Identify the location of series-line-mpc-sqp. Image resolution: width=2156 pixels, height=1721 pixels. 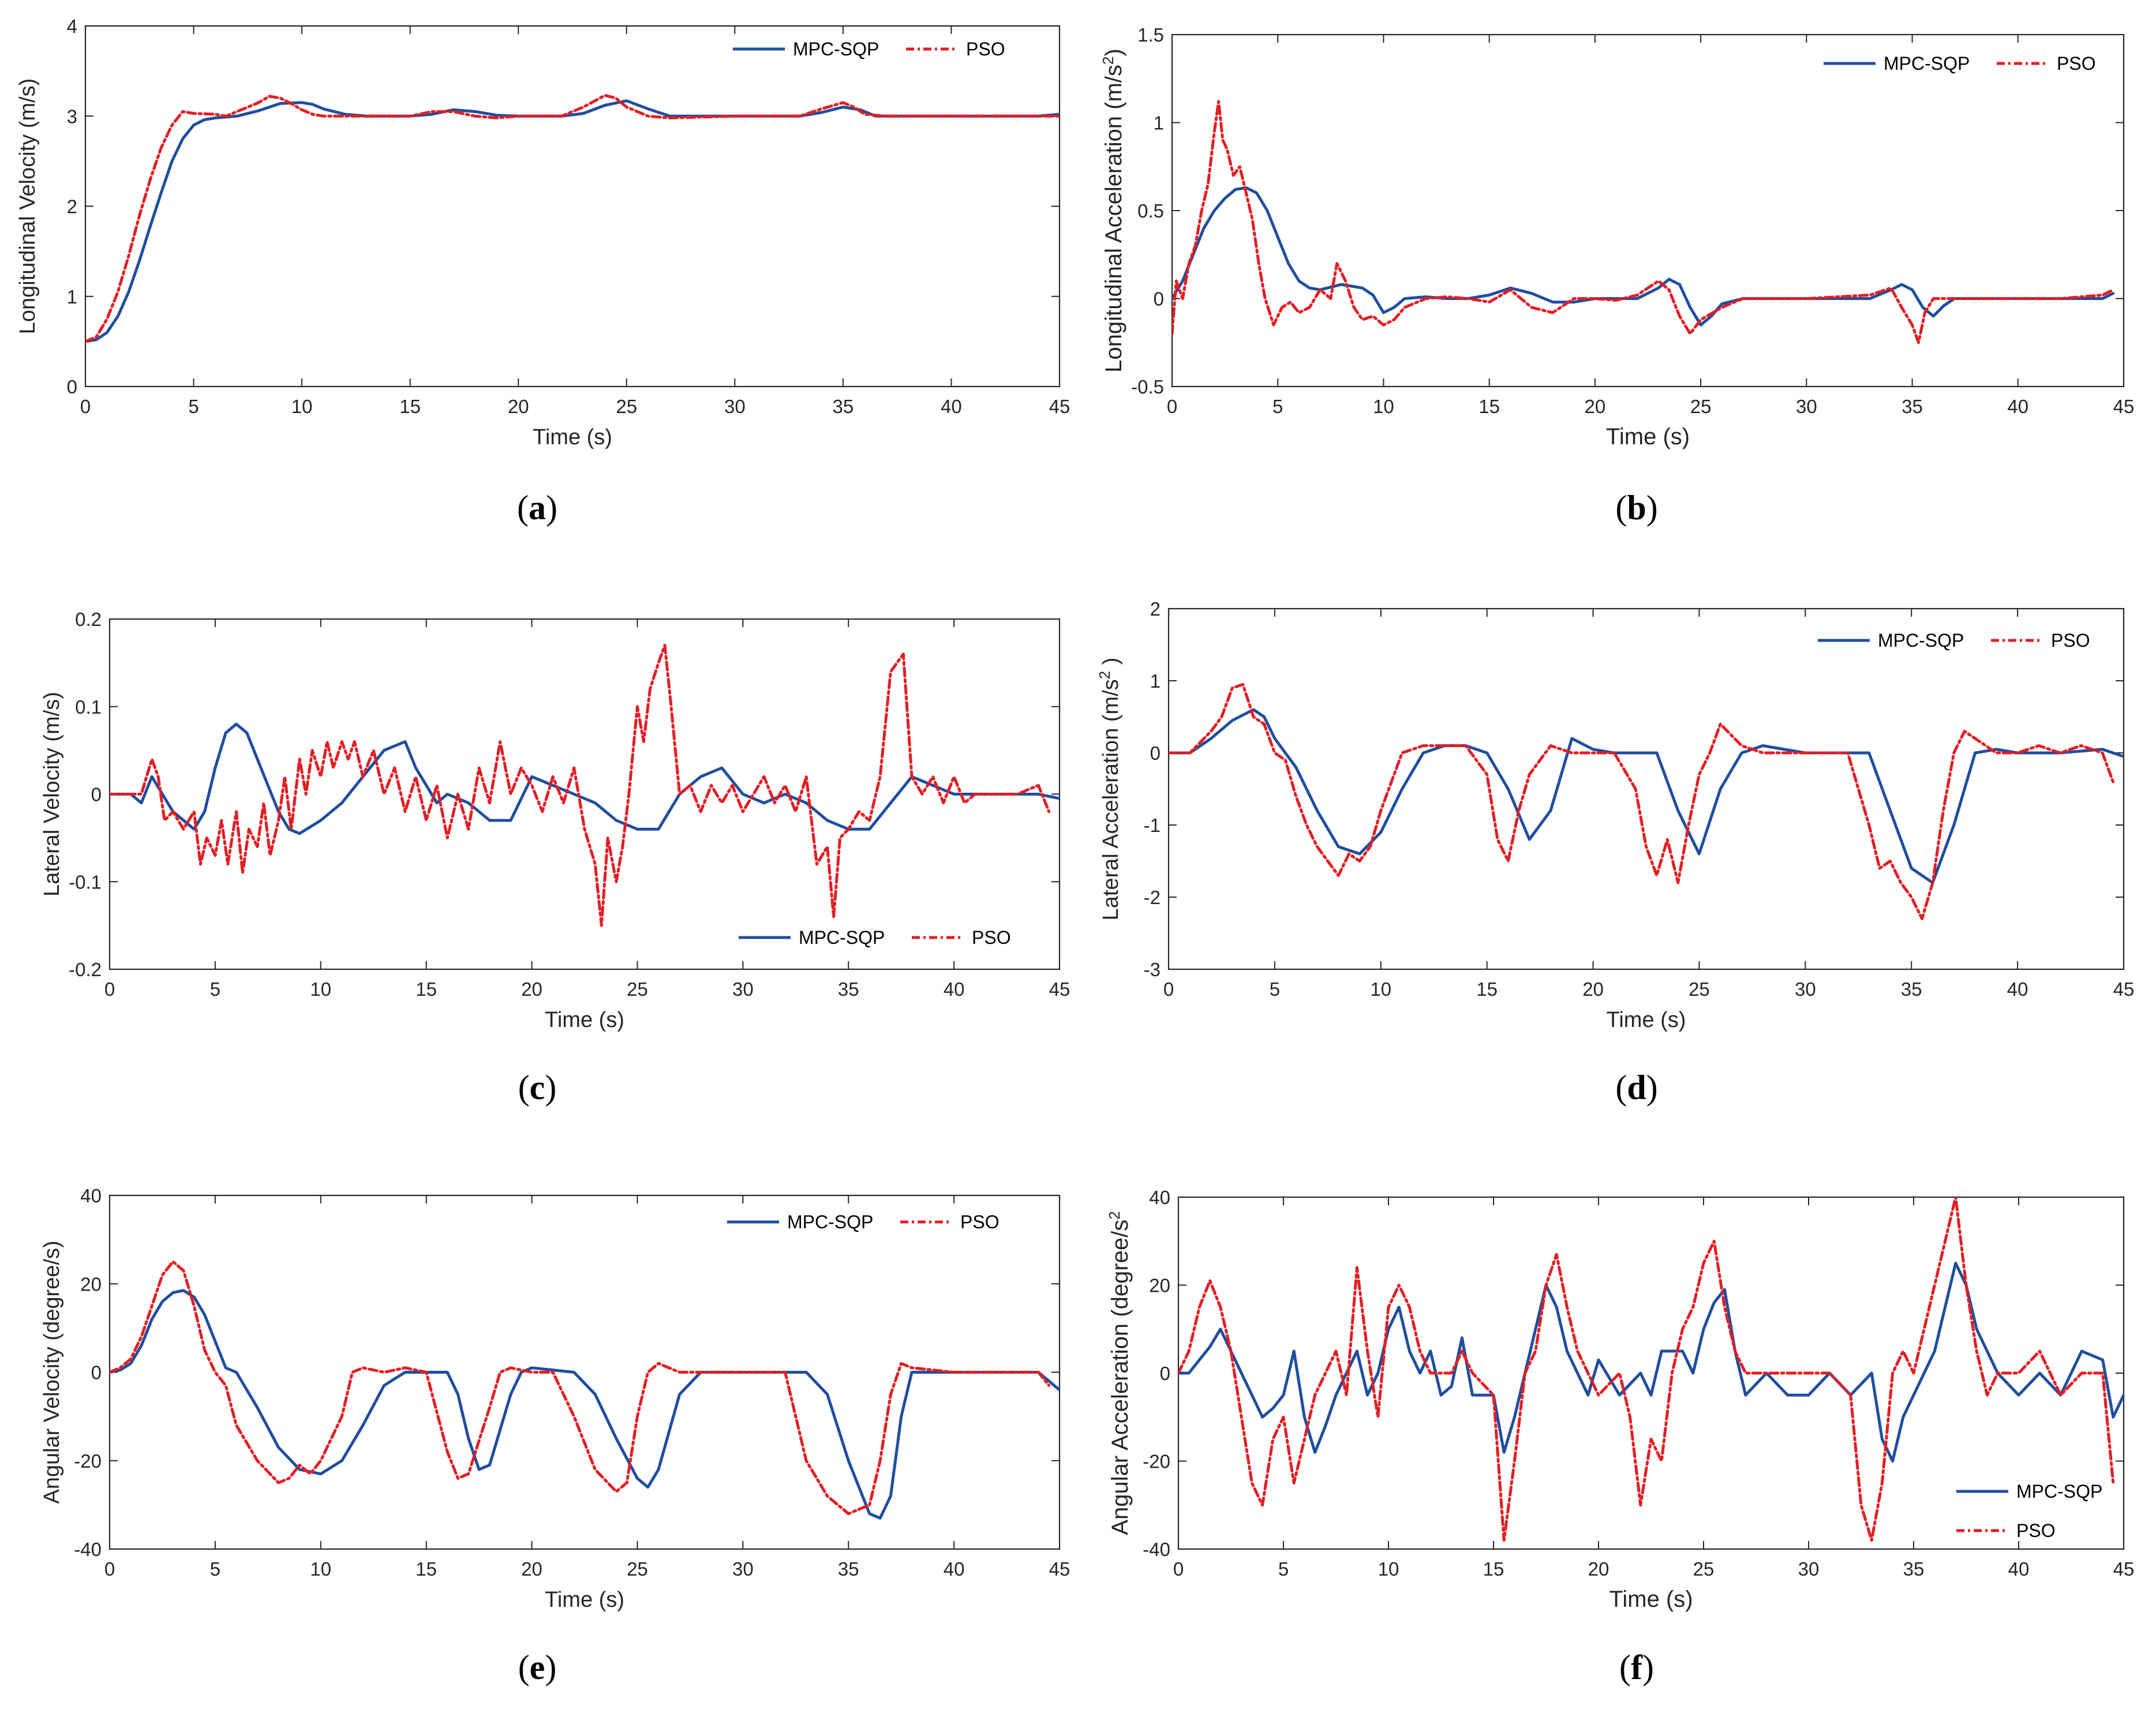
(585, 778).